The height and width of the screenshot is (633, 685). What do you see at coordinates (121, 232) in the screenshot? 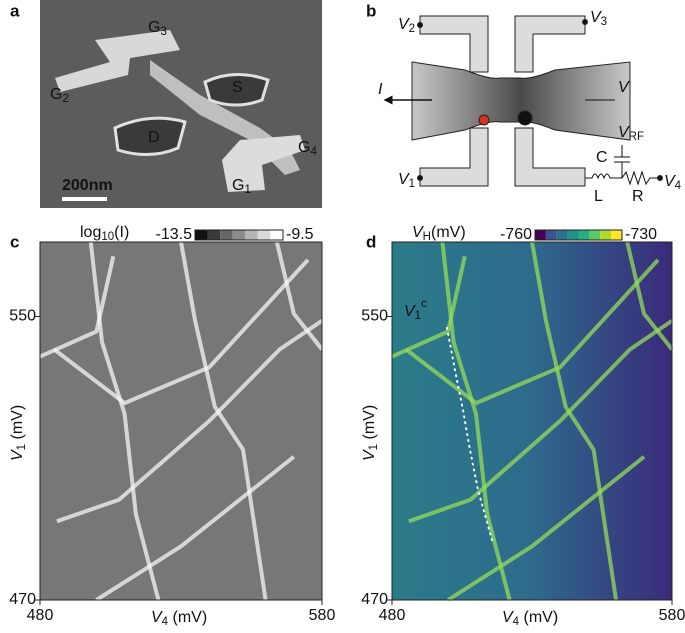
I see `label-rest: (I)` at bounding box center [121, 232].